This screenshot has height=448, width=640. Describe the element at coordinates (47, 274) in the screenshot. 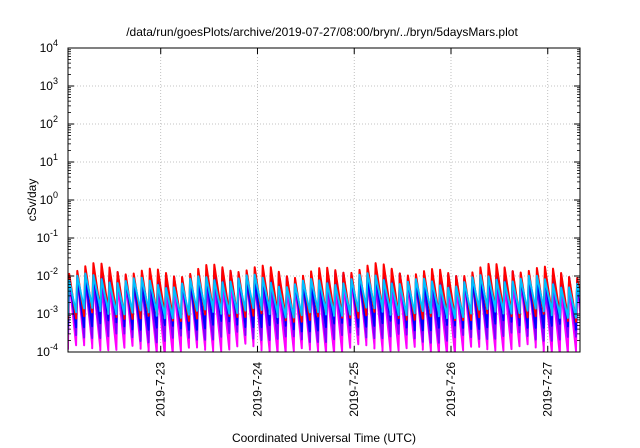

I see `y-tick-label: 10⁻²` at that location.